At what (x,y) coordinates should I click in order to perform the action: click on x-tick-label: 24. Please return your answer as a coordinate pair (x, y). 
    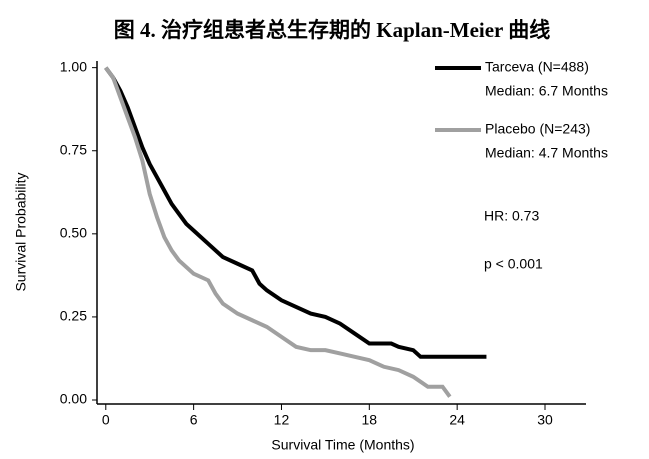
    Looking at the image, I should click on (457, 420).